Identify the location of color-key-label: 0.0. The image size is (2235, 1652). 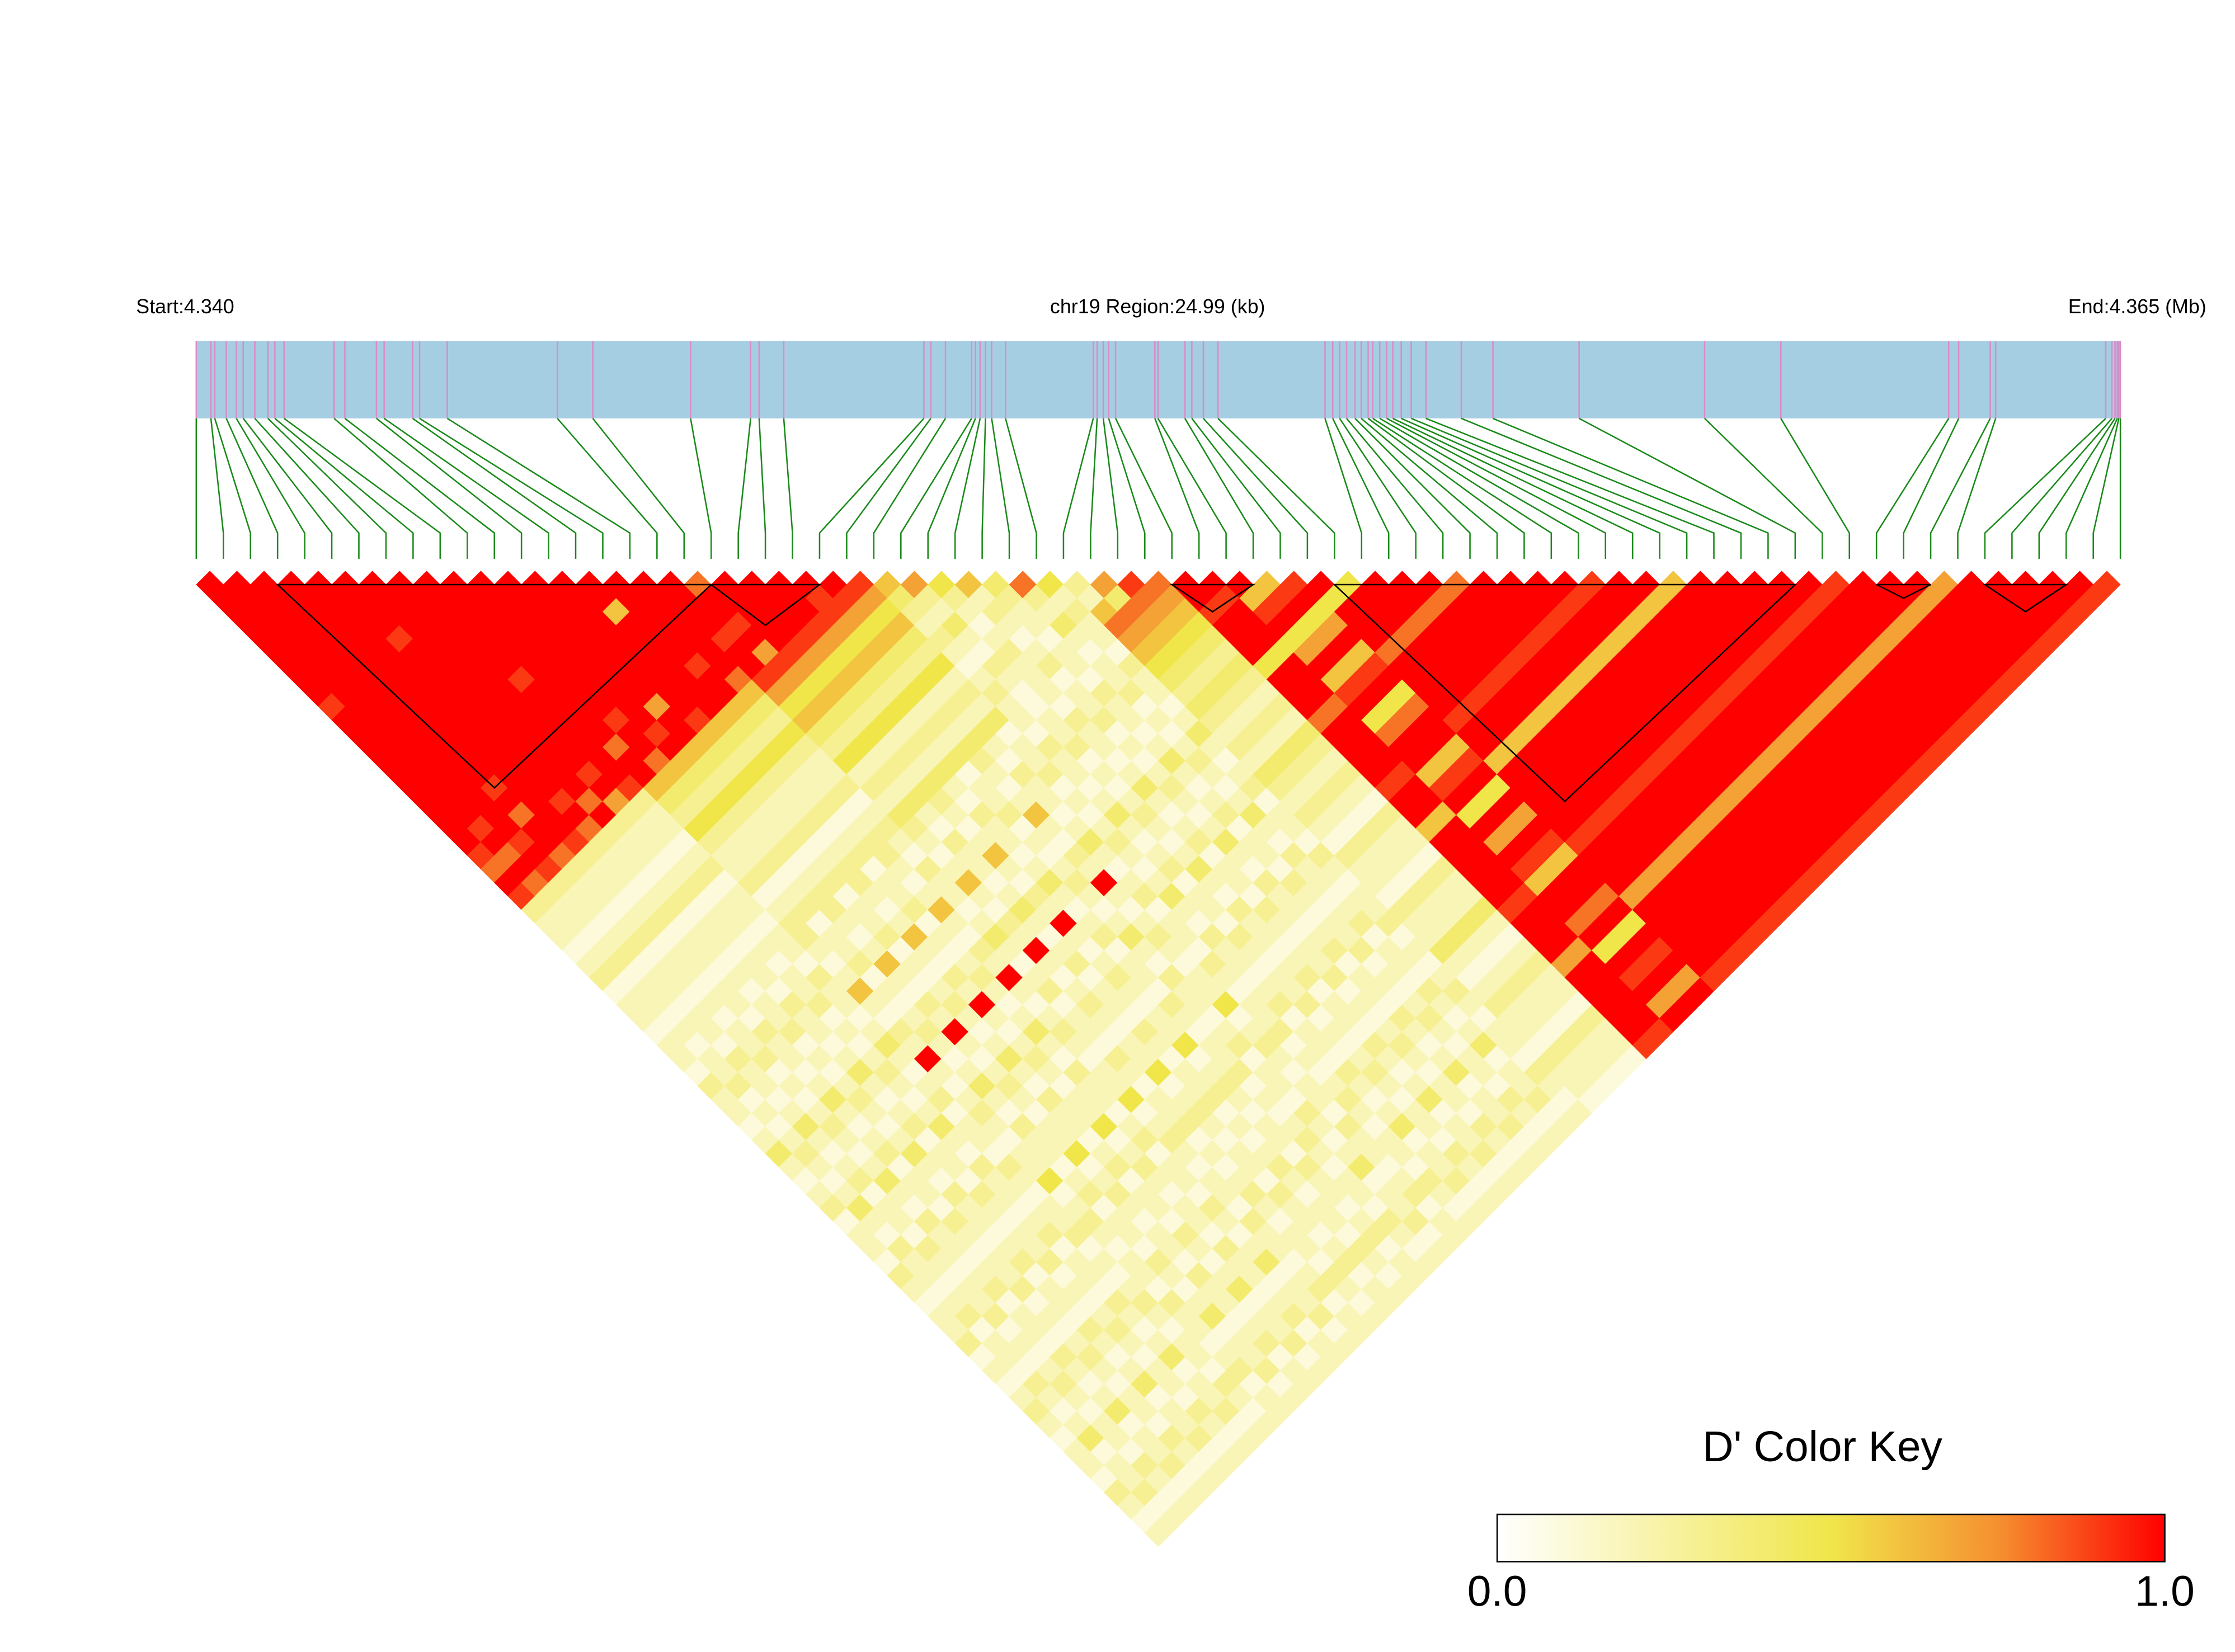
(1497, 1592).